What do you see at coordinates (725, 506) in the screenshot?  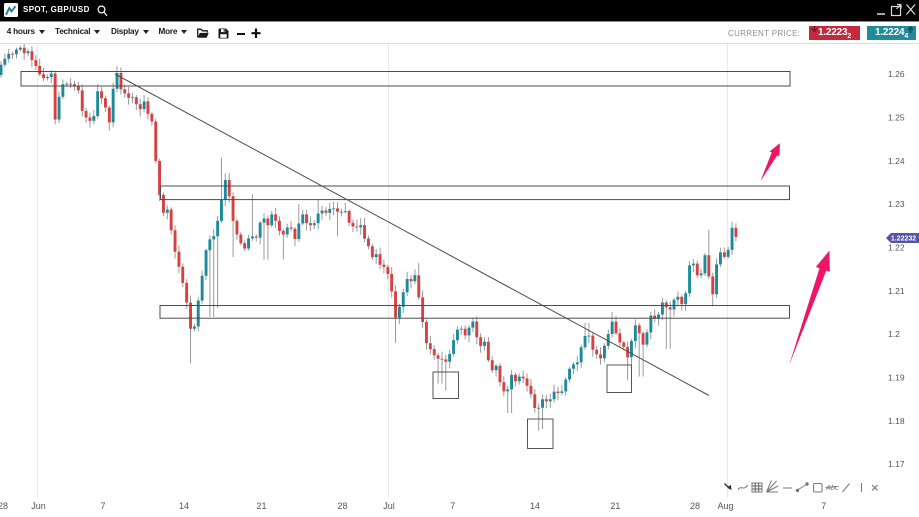 I see `svg-text: Aug` at bounding box center [725, 506].